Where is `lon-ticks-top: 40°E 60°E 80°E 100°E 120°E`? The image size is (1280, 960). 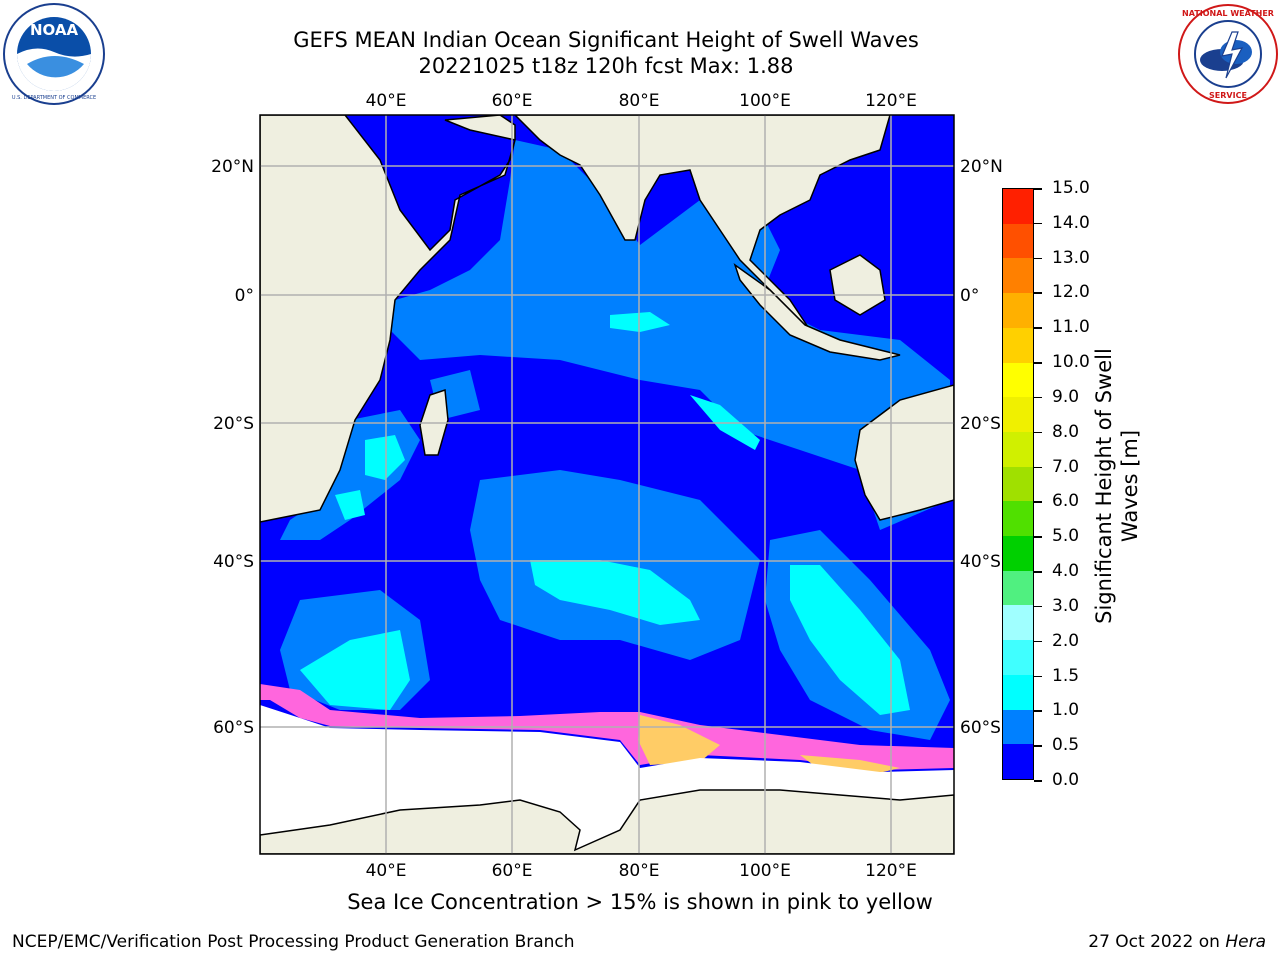 lon-ticks-top: 40°E 60°E 80°E 100°E 120°E is located at coordinates (641, 101).